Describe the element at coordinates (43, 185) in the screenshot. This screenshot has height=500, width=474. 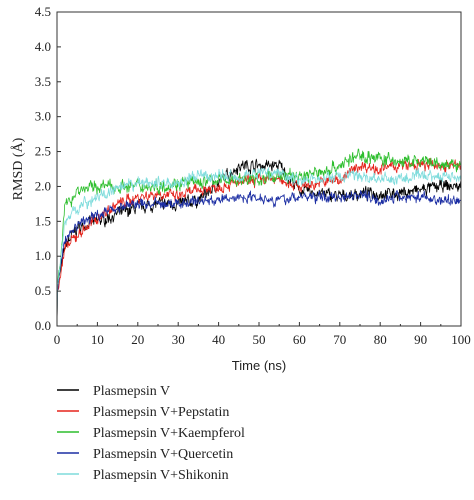
I see `y-tick-label: 2.0` at that location.